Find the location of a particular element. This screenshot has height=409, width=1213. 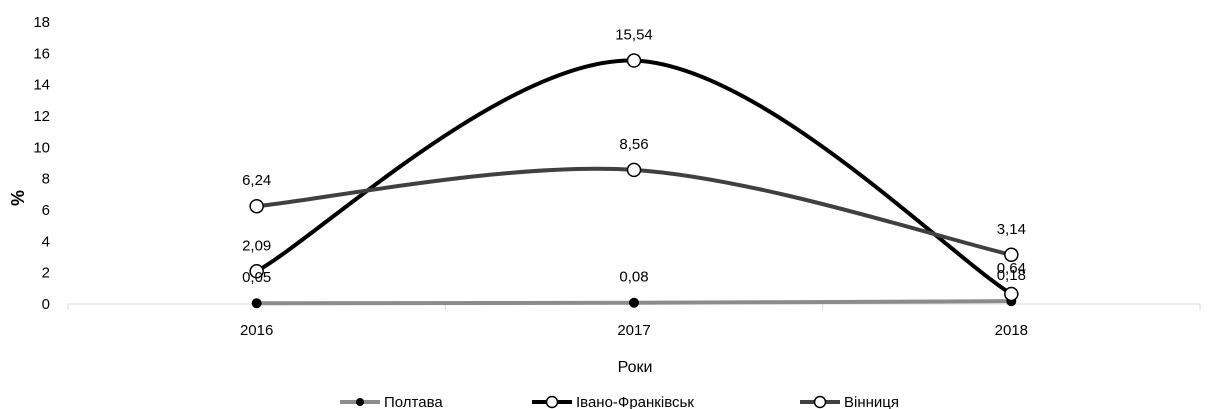

data-label: 6,24 is located at coordinates (256, 180).